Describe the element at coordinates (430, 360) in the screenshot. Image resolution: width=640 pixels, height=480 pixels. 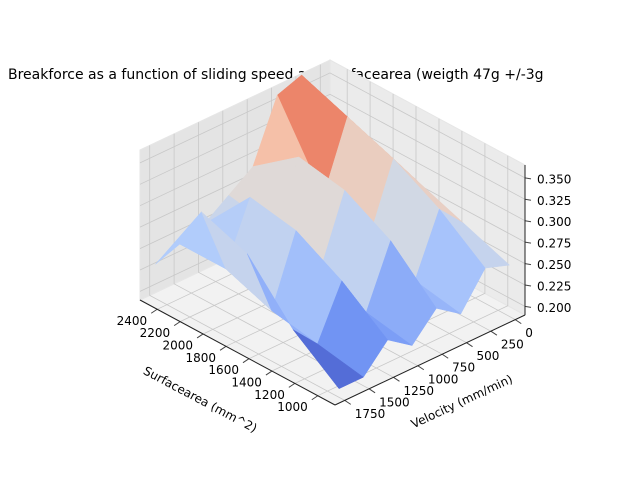
I see `y-axis-line` at that location.